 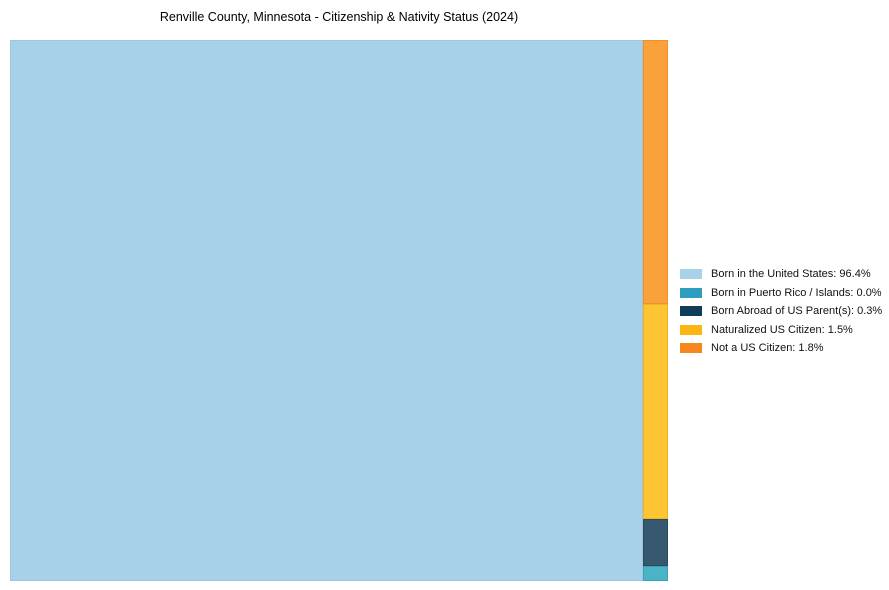 I want to click on legend-label: Born in the United States: 96.4%, so click(x=791, y=274).